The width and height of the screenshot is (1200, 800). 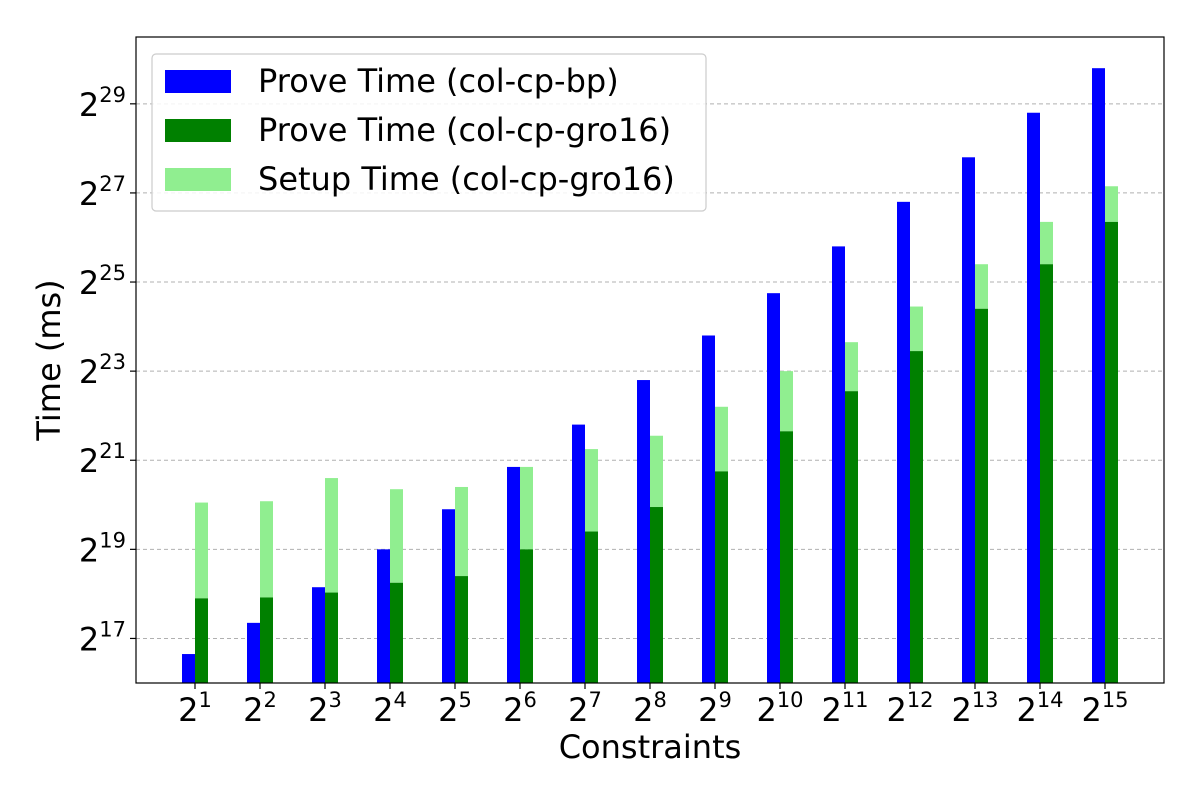 I want to click on x-axis: 21 22 23 24 25 26 27 28 29 210 211 212 213 214 215, so click(x=653, y=706).